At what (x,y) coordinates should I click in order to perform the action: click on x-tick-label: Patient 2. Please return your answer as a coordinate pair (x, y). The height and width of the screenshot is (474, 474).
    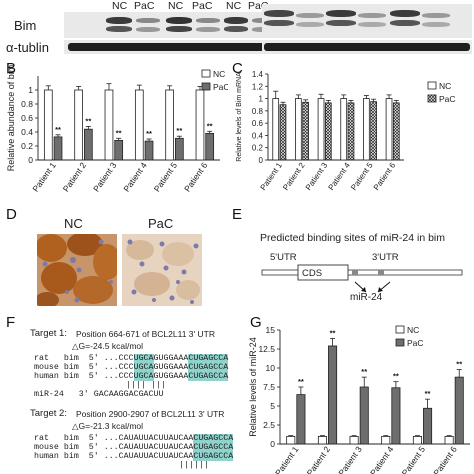
    Looking at the image, I should click on (319, 459).